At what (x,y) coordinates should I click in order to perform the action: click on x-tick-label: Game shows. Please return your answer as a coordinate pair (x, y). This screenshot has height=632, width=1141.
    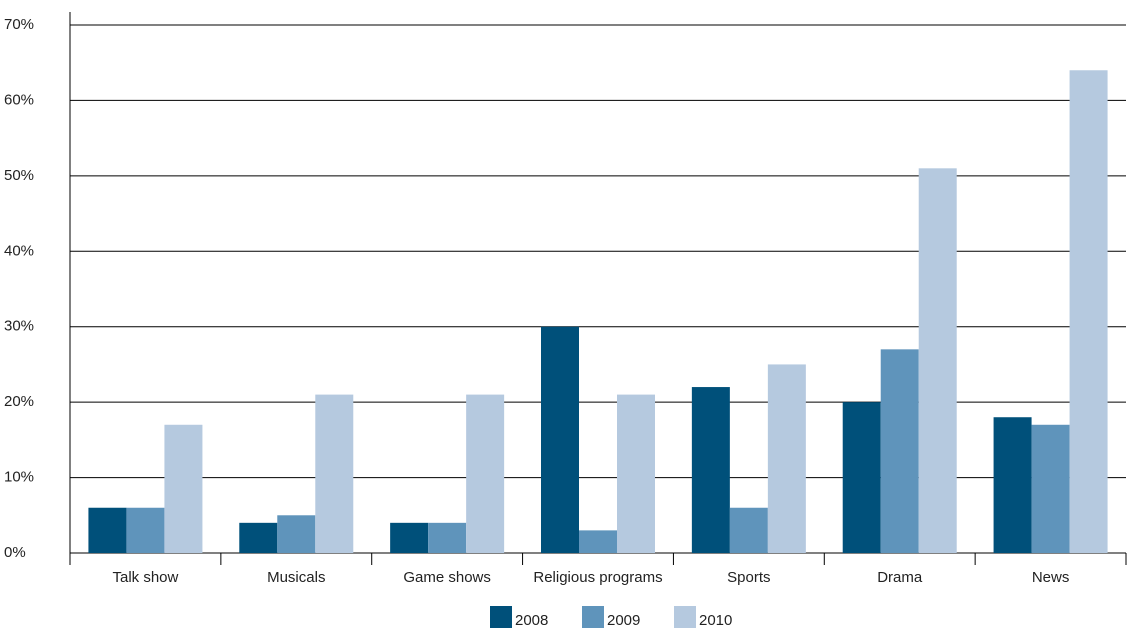
    Looking at the image, I should click on (447, 577).